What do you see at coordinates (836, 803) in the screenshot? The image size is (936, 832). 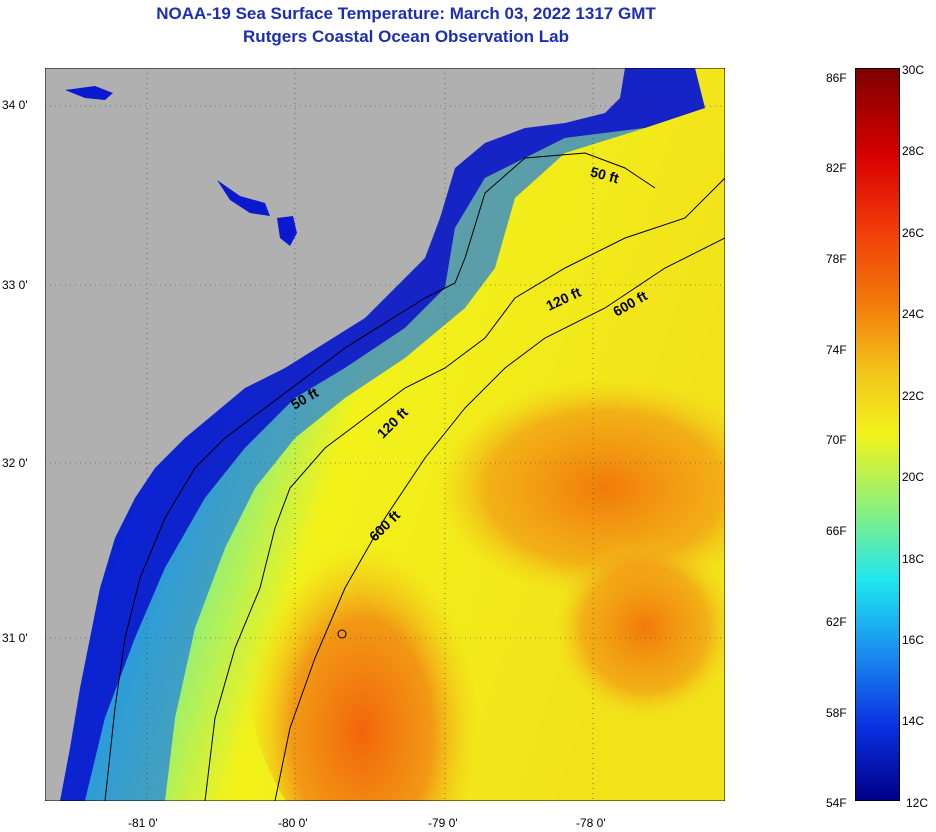 I see `colorbar-f-label: 54F` at bounding box center [836, 803].